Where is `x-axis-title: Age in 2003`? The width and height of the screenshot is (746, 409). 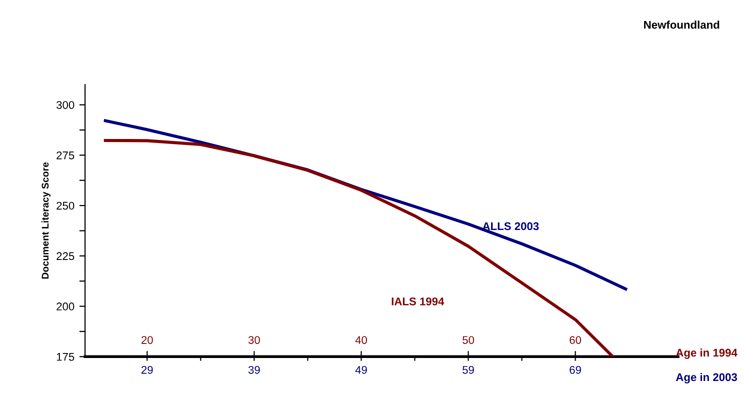
x-axis-title: Age in 2003 is located at coordinates (707, 378).